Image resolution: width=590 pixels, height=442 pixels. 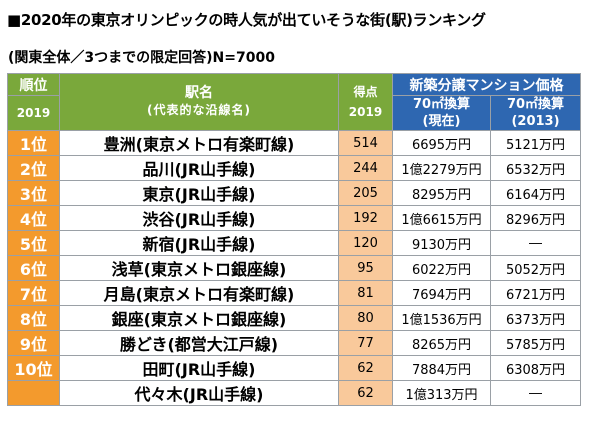 What do you see at coordinates (441, 318) in the screenshot?
I see `price-current-cell: 1億1536万円` at bounding box center [441, 318].